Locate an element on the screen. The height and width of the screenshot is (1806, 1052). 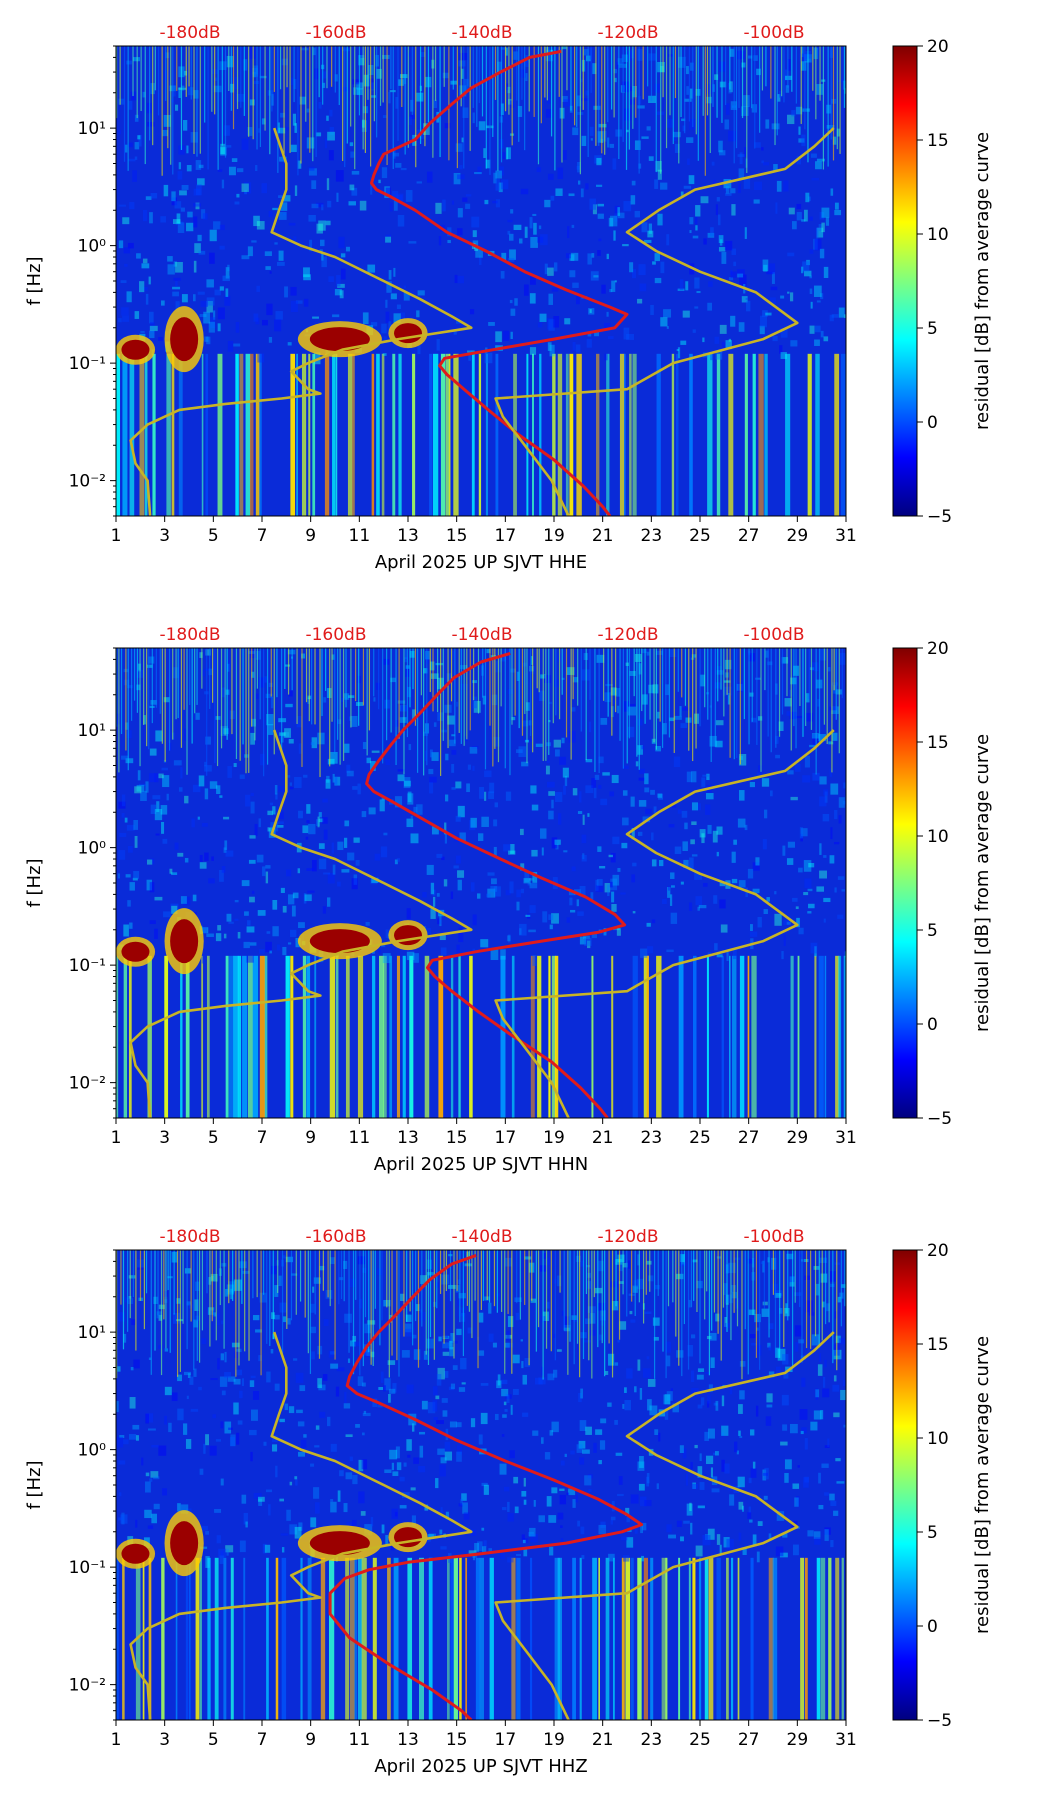
colorbar-tick-label: −5 is located at coordinates (939, 1119).